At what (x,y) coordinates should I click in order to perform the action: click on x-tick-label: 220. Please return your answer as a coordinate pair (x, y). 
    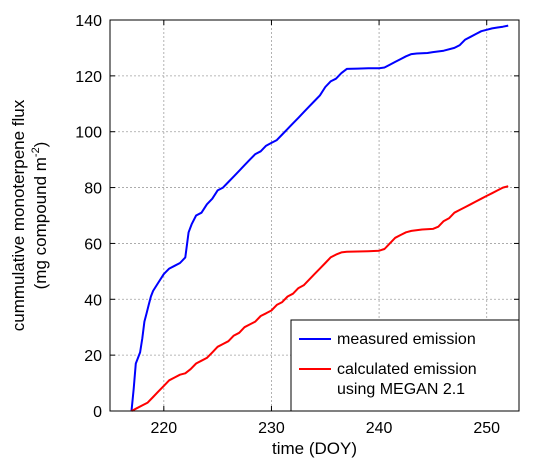
    Looking at the image, I should click on (163, 428).